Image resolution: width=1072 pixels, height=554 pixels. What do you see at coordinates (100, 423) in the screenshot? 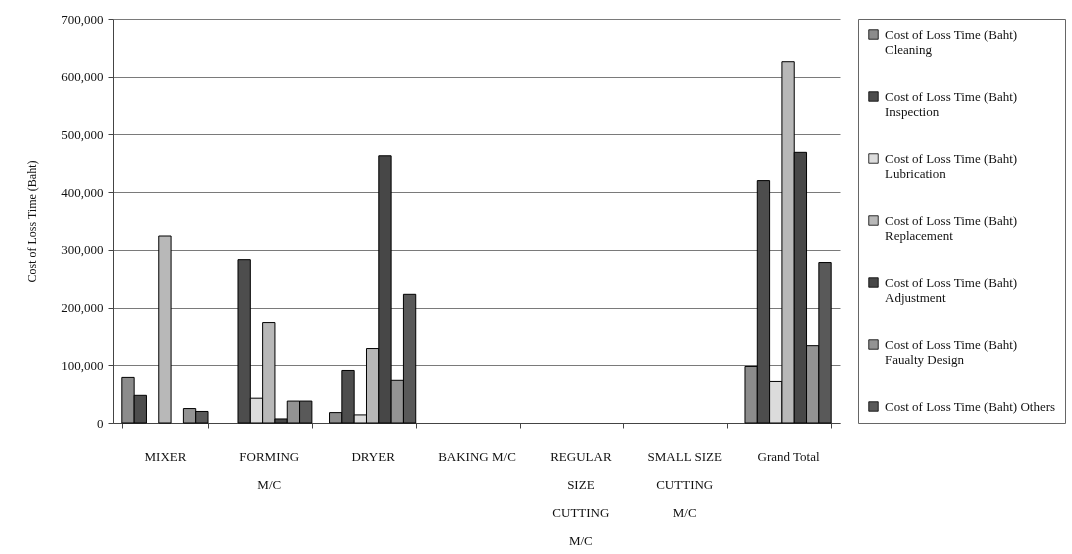
I see `y-tick-label: 0` at bounding box center [100, 423].